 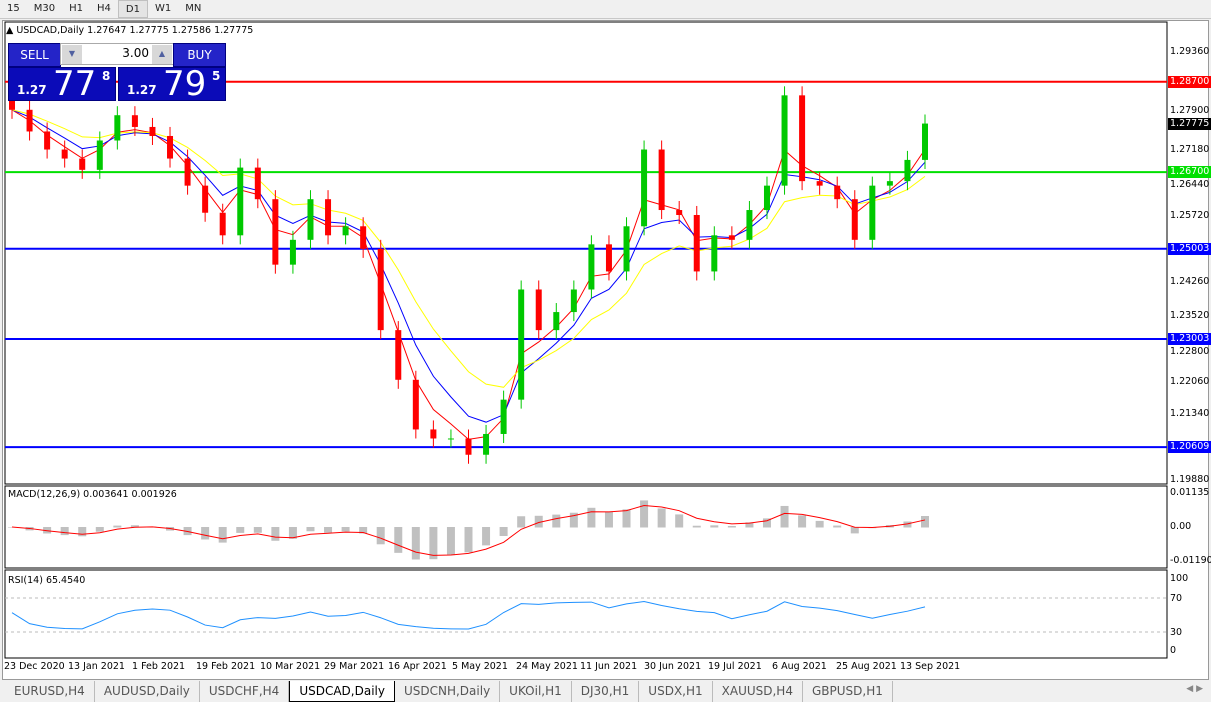 What do you see at coordinates (676, 691) in the screenshot?
I see `chart-tab: USDX,H1` at bounding box center [676, 691].